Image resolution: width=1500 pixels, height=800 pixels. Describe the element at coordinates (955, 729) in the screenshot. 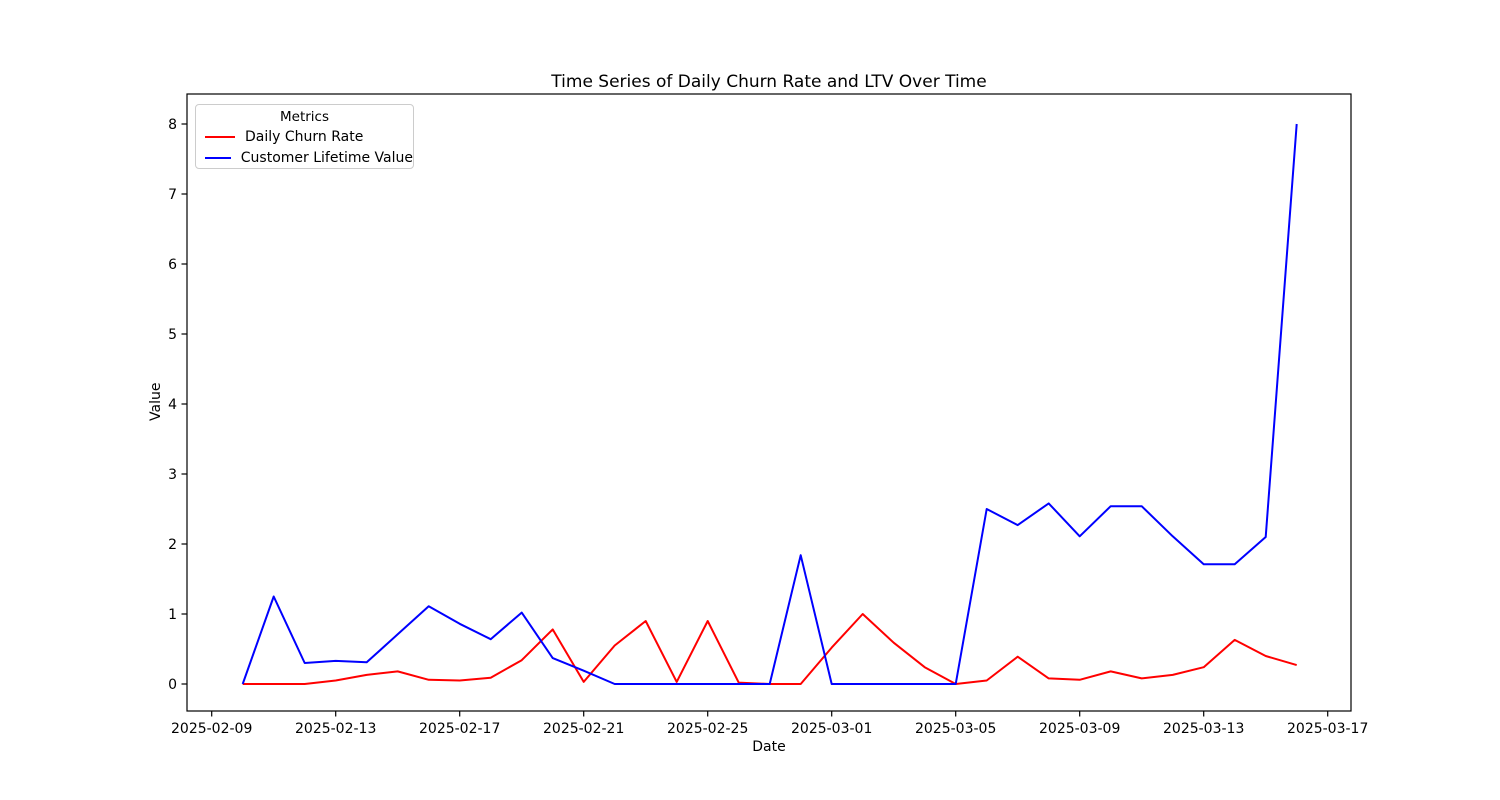

I see `x-tick-label: 2025-03-05` at that location.